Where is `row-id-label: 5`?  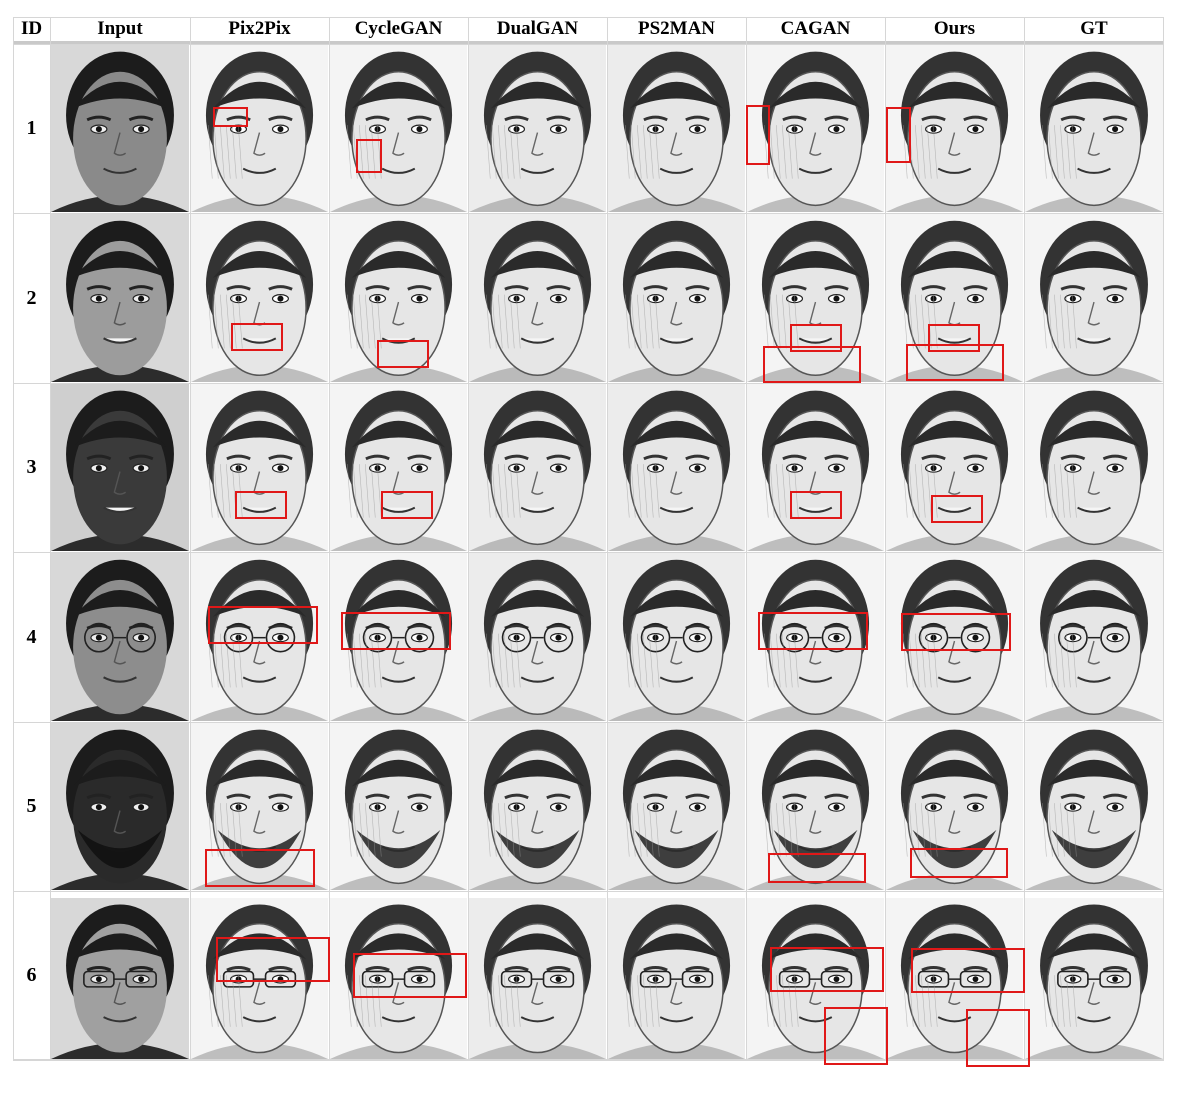
row-id-label: 5 is located at coordinates (31, 806).